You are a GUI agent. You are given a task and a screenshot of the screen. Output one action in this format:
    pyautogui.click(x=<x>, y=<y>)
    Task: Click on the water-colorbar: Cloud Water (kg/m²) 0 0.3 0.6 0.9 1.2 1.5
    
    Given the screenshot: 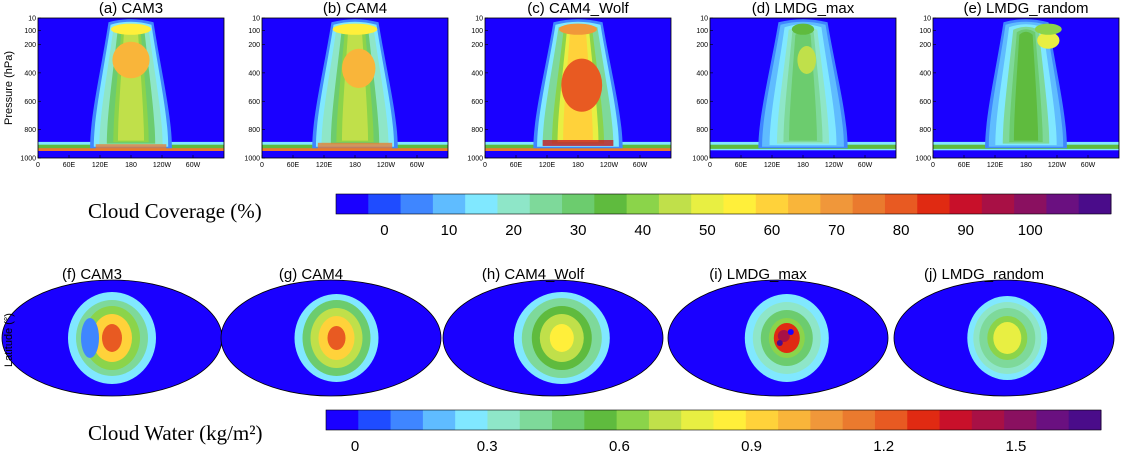 What is the action you would take?
    pyautogui.click(x=595, y=431)
    